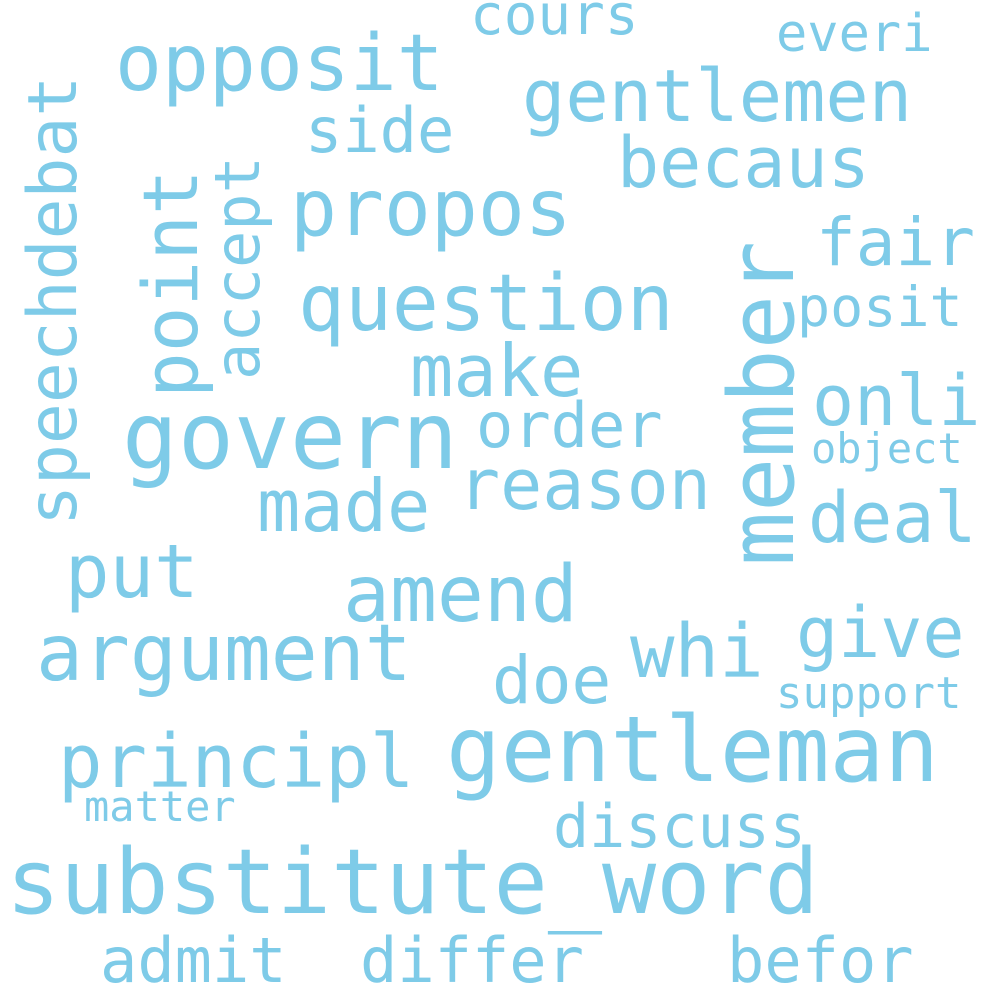  Describe the element at coordinates (290, 436) in the screenshot. I see `word-govern: govern` at that location.